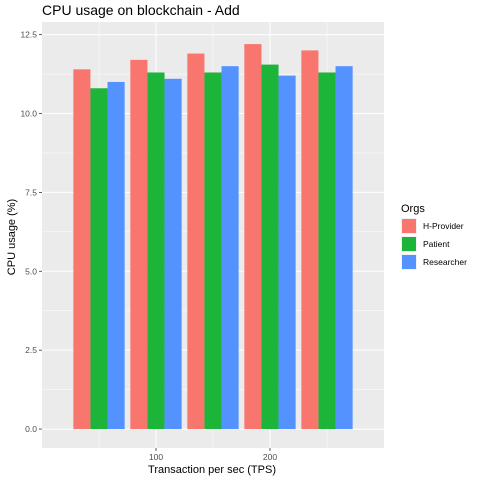 This screenshot has width=480, height=480. Describe the element at coordinates (270, 457) in the screenshot. I see `x-tick-label: 200` at that location.